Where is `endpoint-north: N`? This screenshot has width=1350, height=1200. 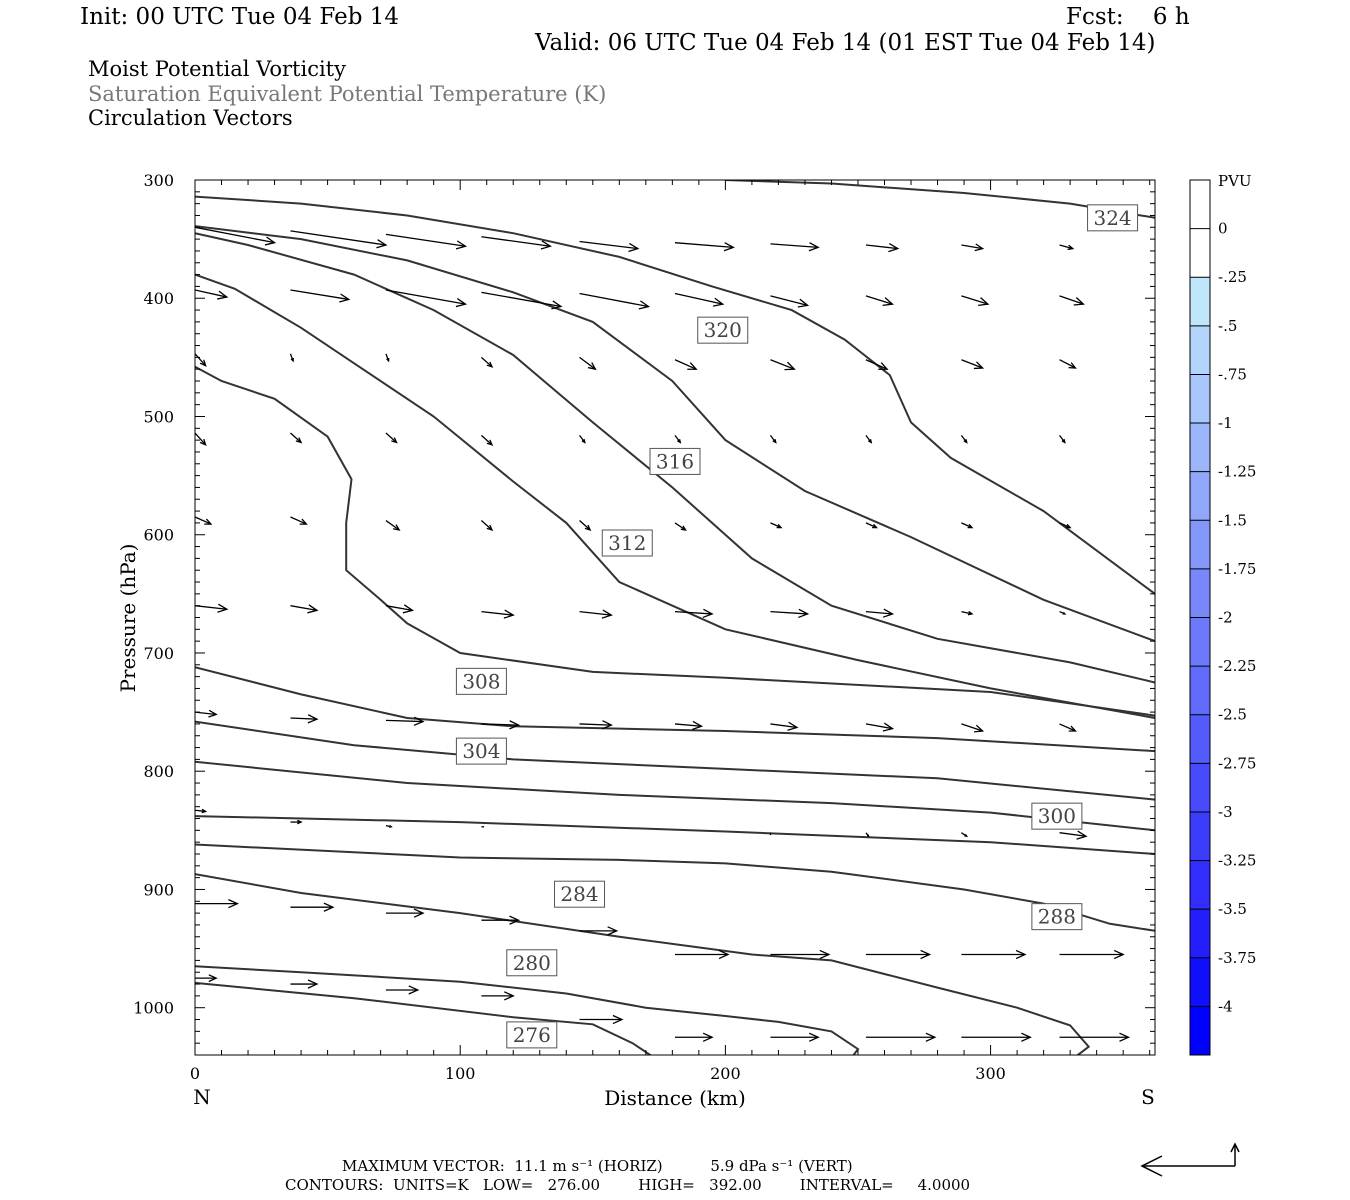
endpoint-north: N is located at coordinates (202, 1097).